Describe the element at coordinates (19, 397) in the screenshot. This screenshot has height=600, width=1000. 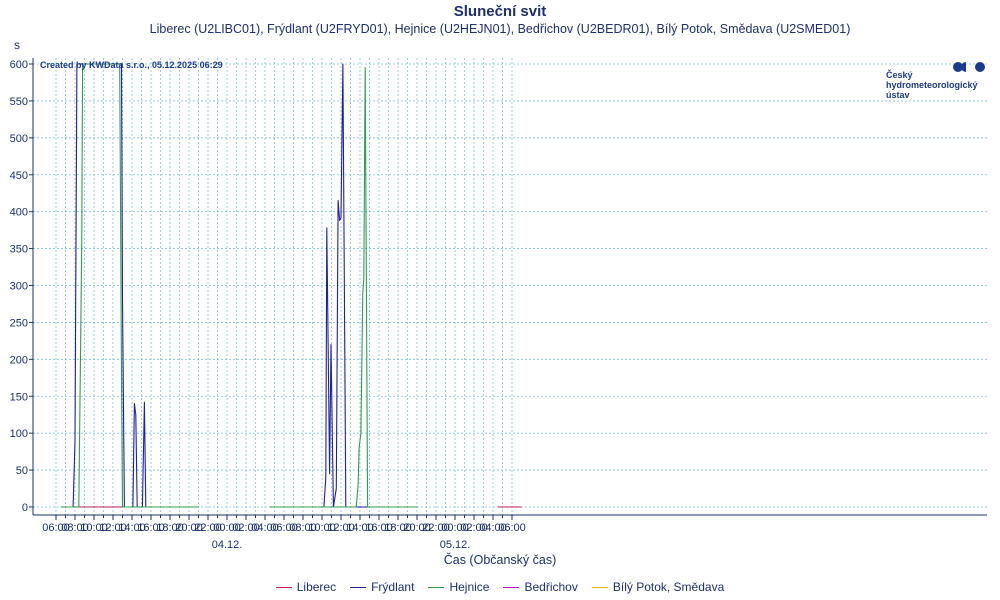
I see `y-tick-label: 150` at that location.